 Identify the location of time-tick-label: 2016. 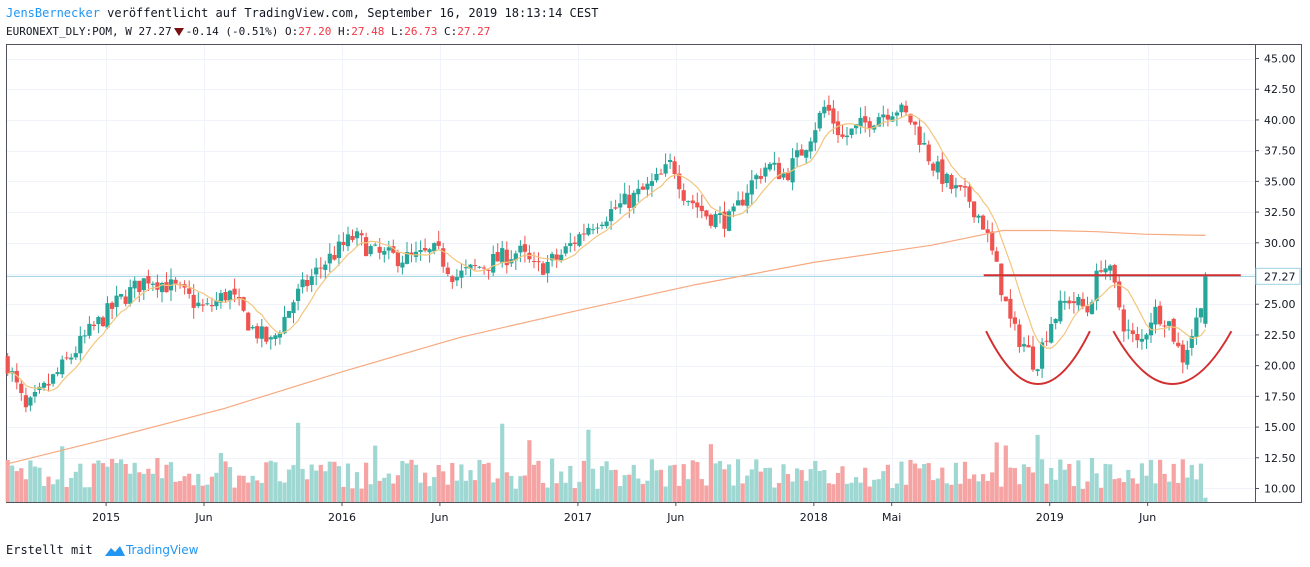
(342, 517).